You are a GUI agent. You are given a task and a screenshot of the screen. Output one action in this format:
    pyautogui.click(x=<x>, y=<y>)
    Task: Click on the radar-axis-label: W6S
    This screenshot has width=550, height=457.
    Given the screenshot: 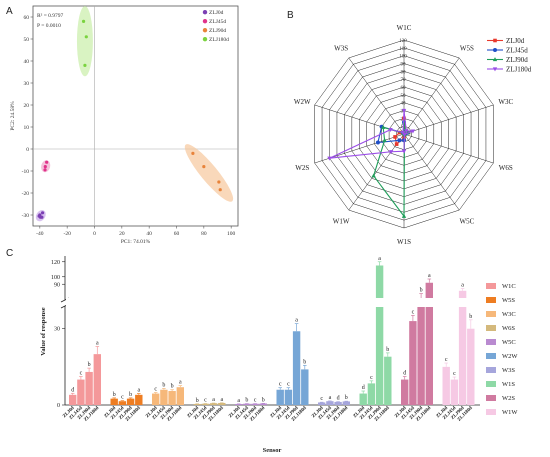 What is the action you would take?
    pyautogui.click(x=506, y=168)
    